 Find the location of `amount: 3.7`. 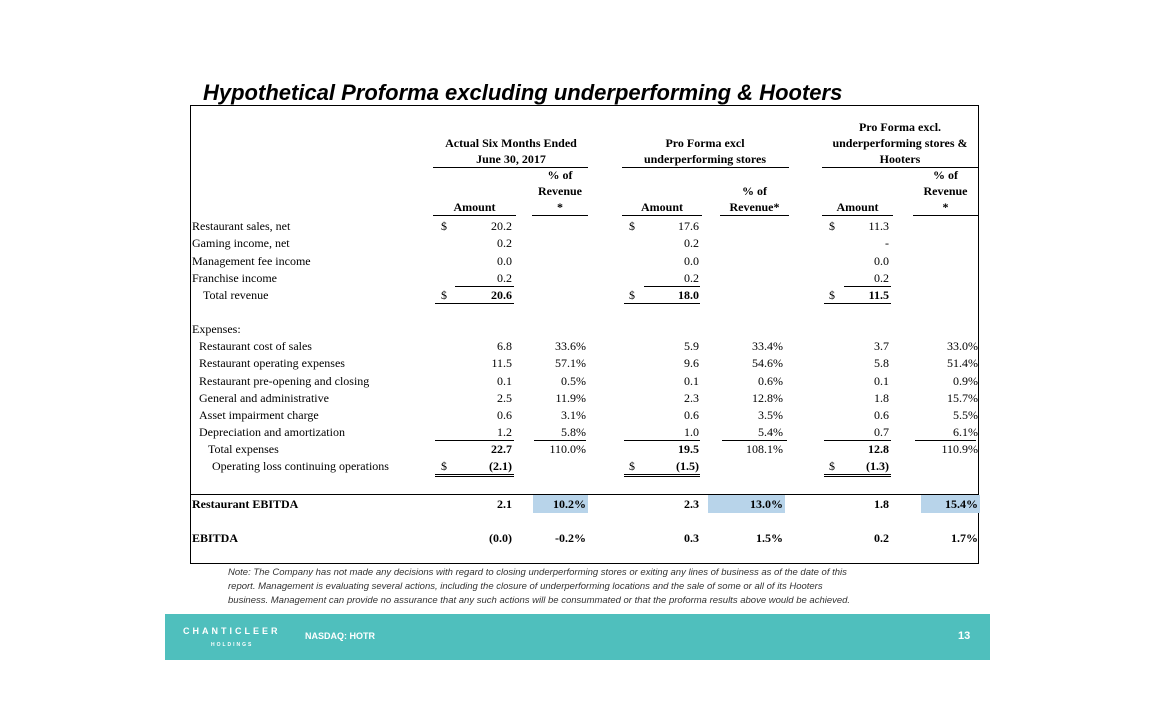

amount: 3.7 is located at coordinates (881, 346).